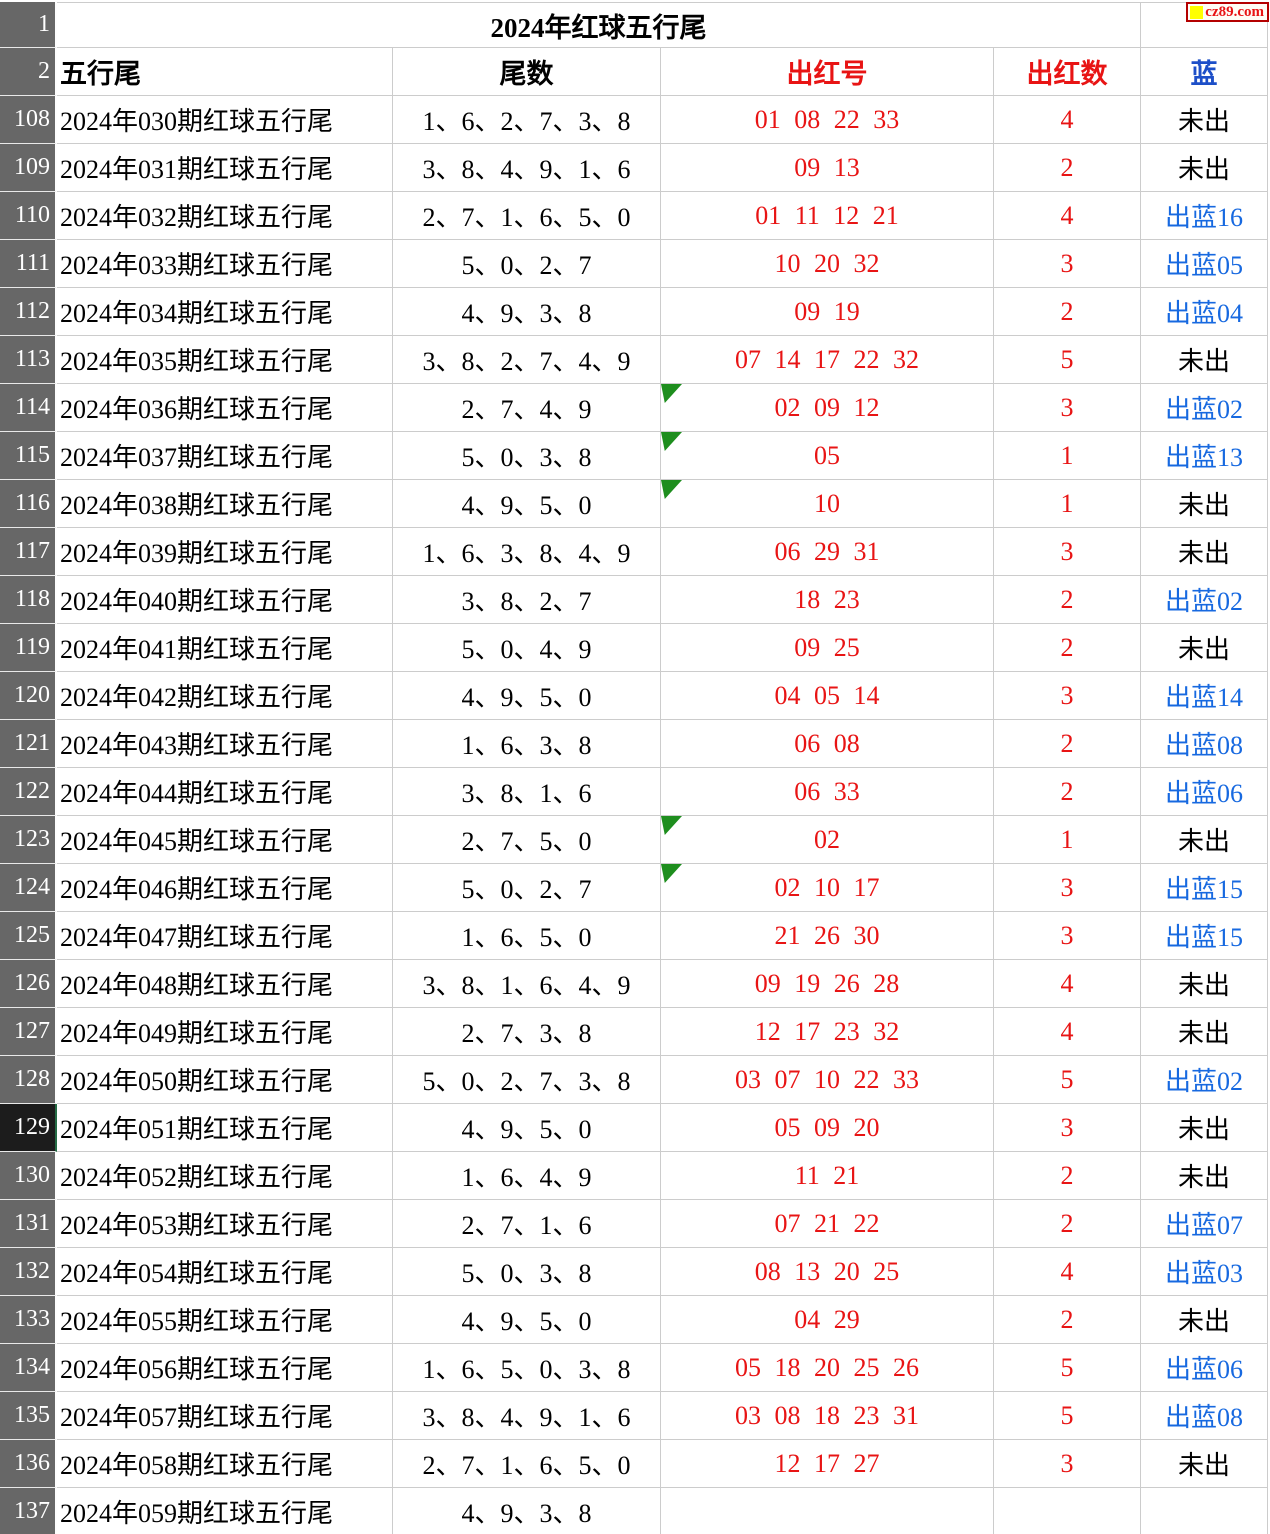  I want to click on row-number-gutter: 134, so click(28, 1368).